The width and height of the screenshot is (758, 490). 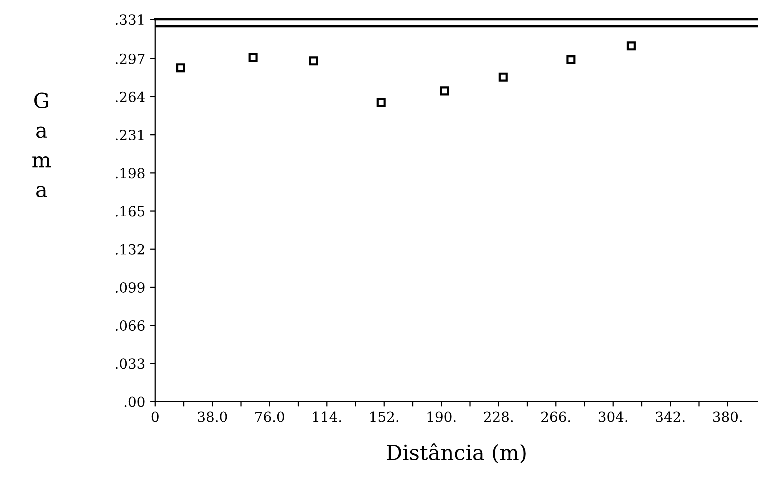 I want to click on x-tick-label: 38.0, so click(x=213, y=417).